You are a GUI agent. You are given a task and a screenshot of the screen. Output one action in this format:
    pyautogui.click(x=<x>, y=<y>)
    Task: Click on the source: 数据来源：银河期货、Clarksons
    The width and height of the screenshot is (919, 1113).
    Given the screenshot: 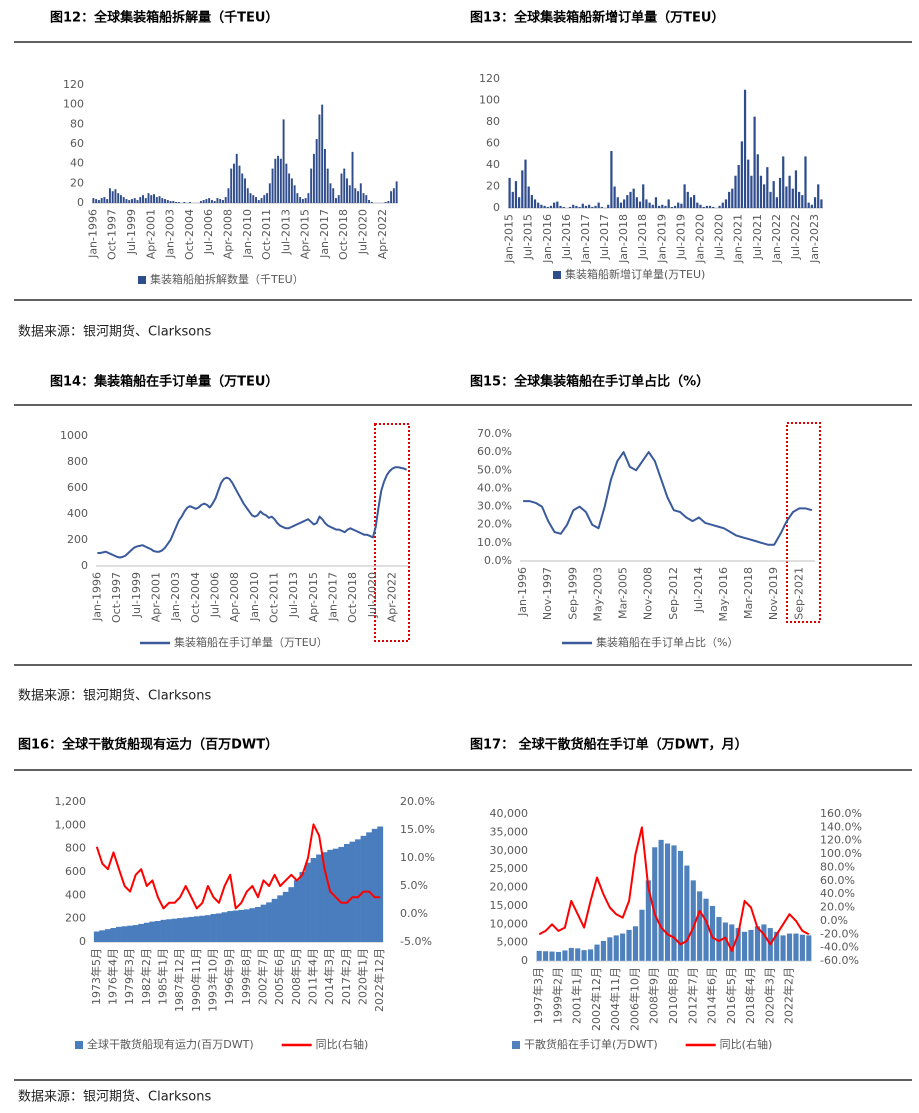 What is the action you would take?
    pyautogui.click(x=114, y=696)
    